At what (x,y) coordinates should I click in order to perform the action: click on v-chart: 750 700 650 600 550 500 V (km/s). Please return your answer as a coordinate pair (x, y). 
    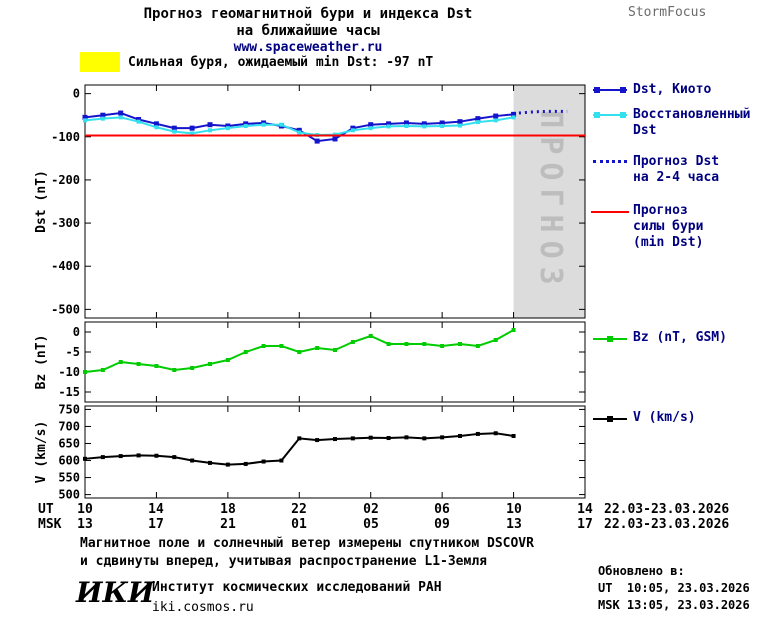
    Looking at the image, I should click on (310, 452).